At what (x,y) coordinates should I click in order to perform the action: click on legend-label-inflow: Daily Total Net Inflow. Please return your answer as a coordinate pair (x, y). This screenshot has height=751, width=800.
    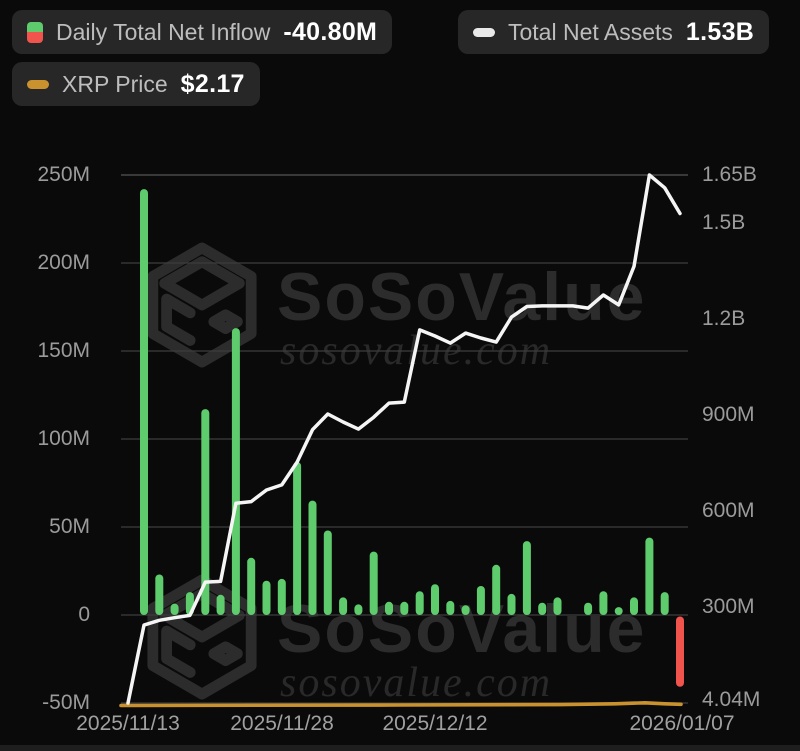
    Looking at the image, I should click on (163, 31).